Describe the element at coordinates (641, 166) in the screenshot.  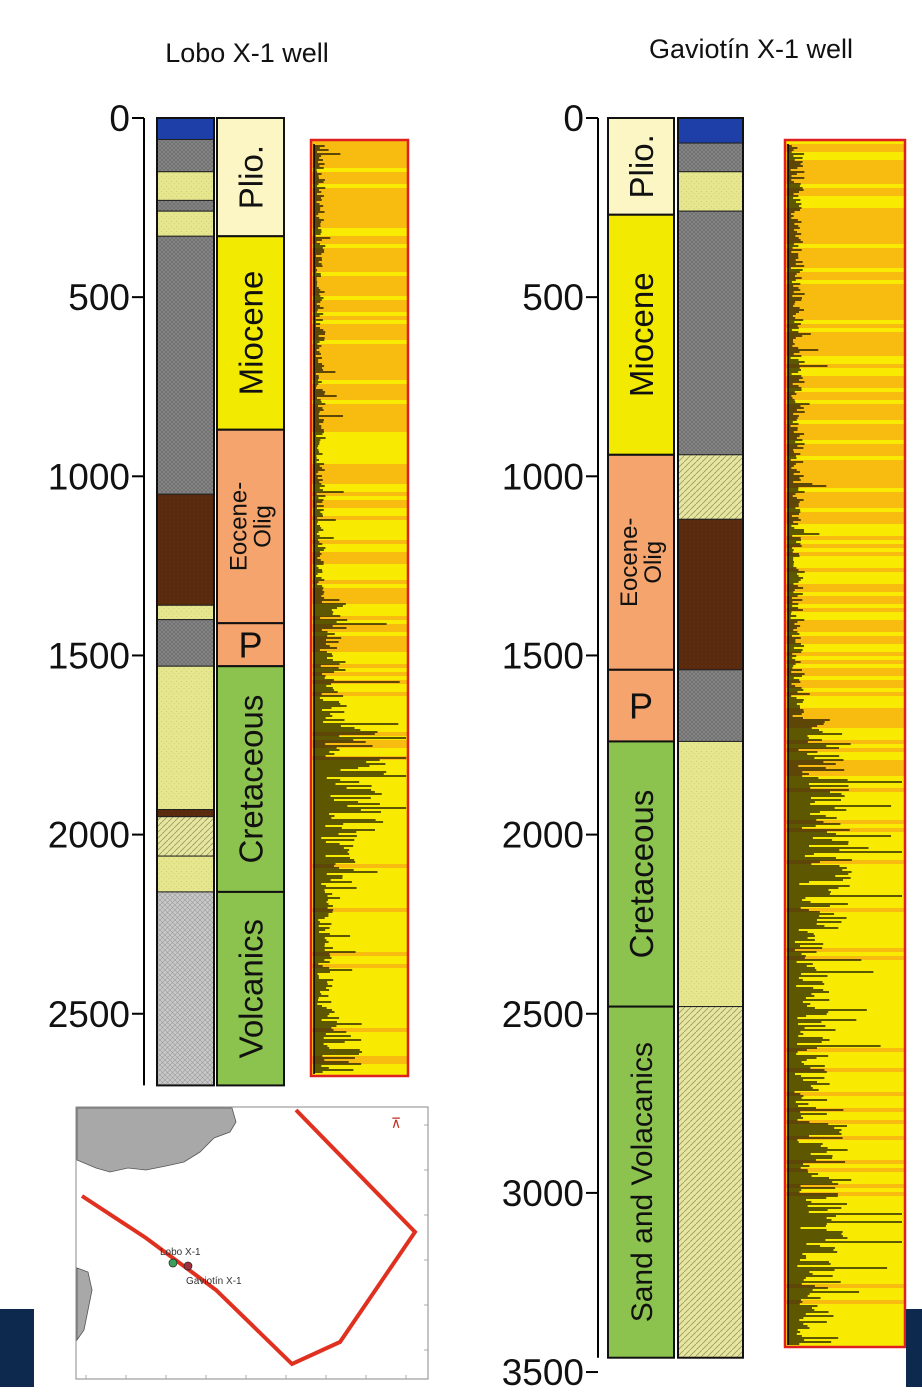
I see `age-label: Plio.` at that location.